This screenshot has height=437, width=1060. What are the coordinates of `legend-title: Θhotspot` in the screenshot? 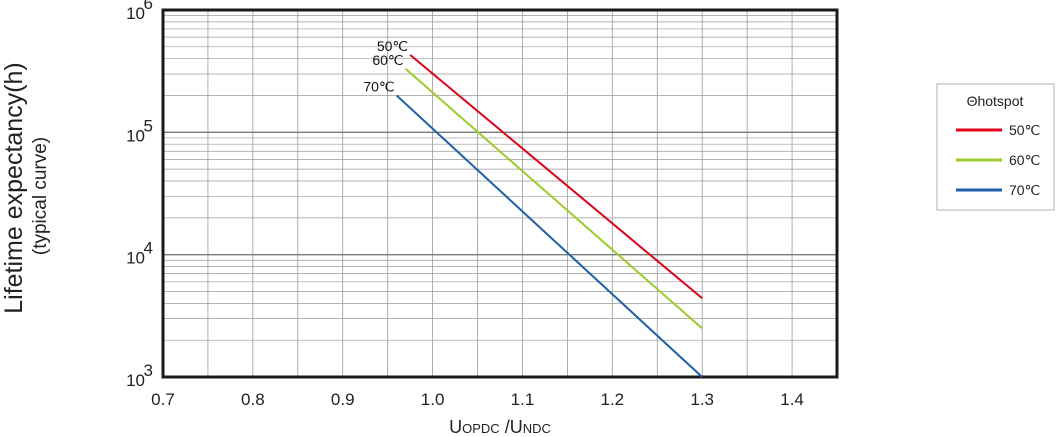 It's located at (995, 101).